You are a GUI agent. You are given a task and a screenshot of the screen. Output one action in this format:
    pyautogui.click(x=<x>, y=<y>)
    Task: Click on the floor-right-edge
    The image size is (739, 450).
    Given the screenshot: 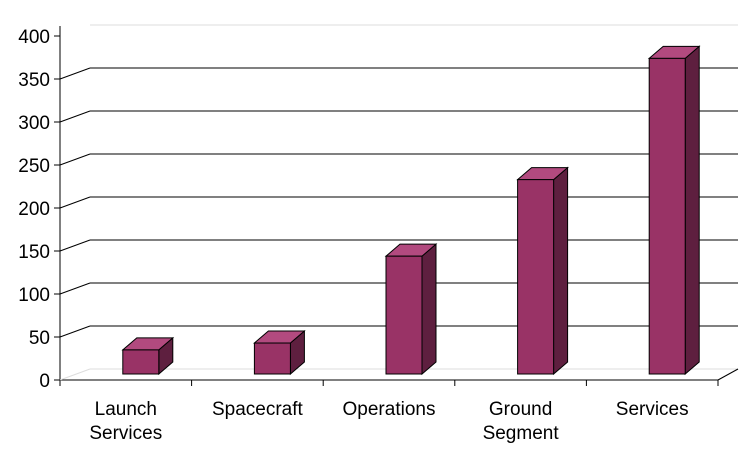 What is the action you would take?
    pyautogui.click(x=728, y=374)
    